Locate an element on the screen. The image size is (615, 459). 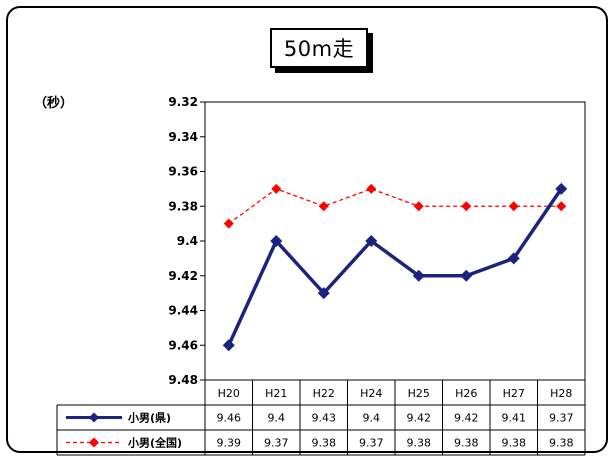
legend-label: 小男(全国) is located at coordinates (154, 443).